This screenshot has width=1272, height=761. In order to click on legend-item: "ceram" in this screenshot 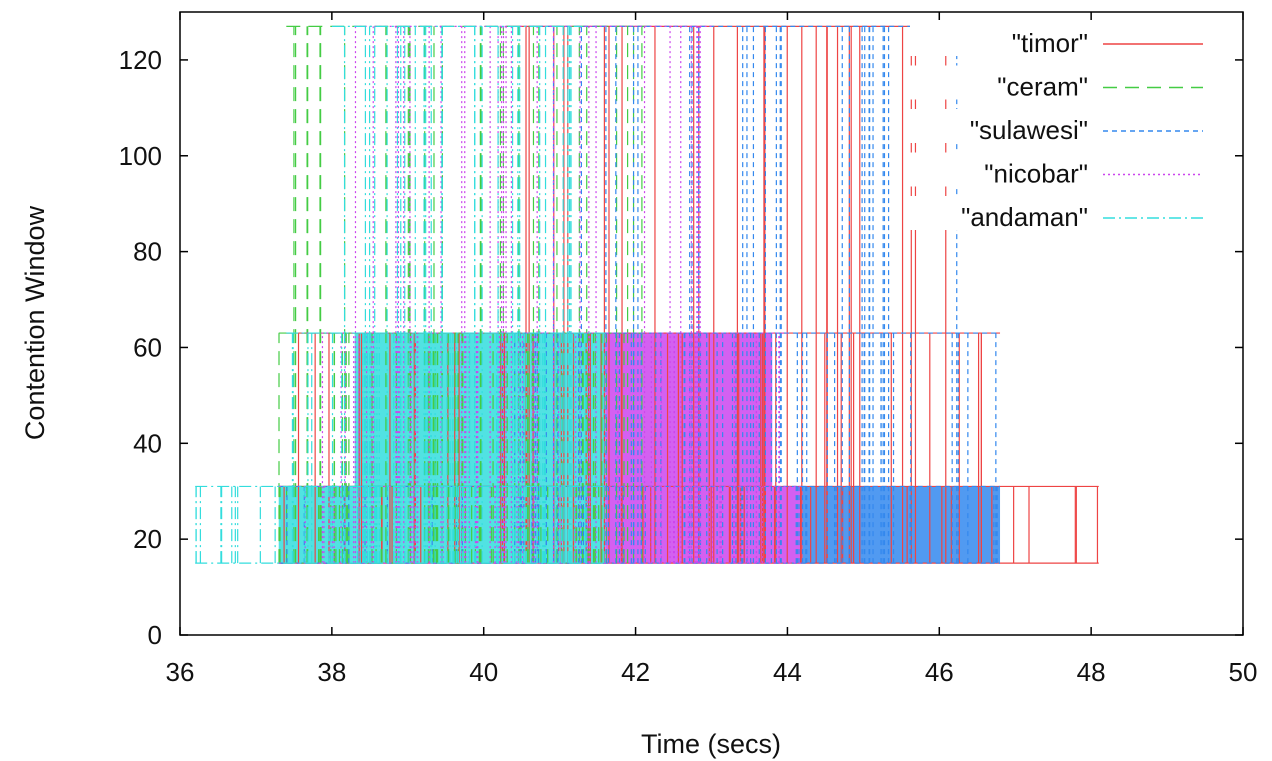, I will do `click(1060, 83)`.